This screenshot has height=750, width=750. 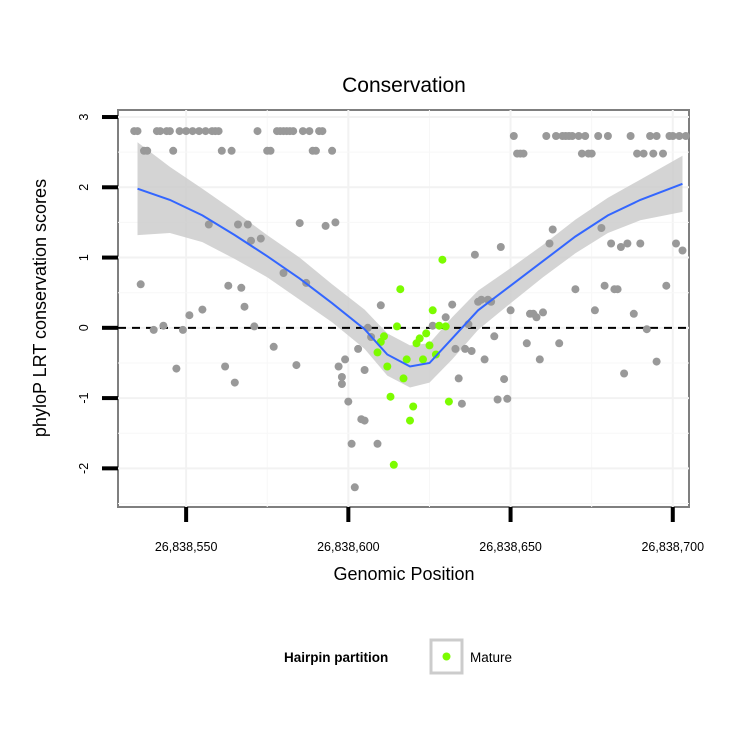 I want to click on x-tick-label-3: 26,838,700, so click(x=672, y=547).